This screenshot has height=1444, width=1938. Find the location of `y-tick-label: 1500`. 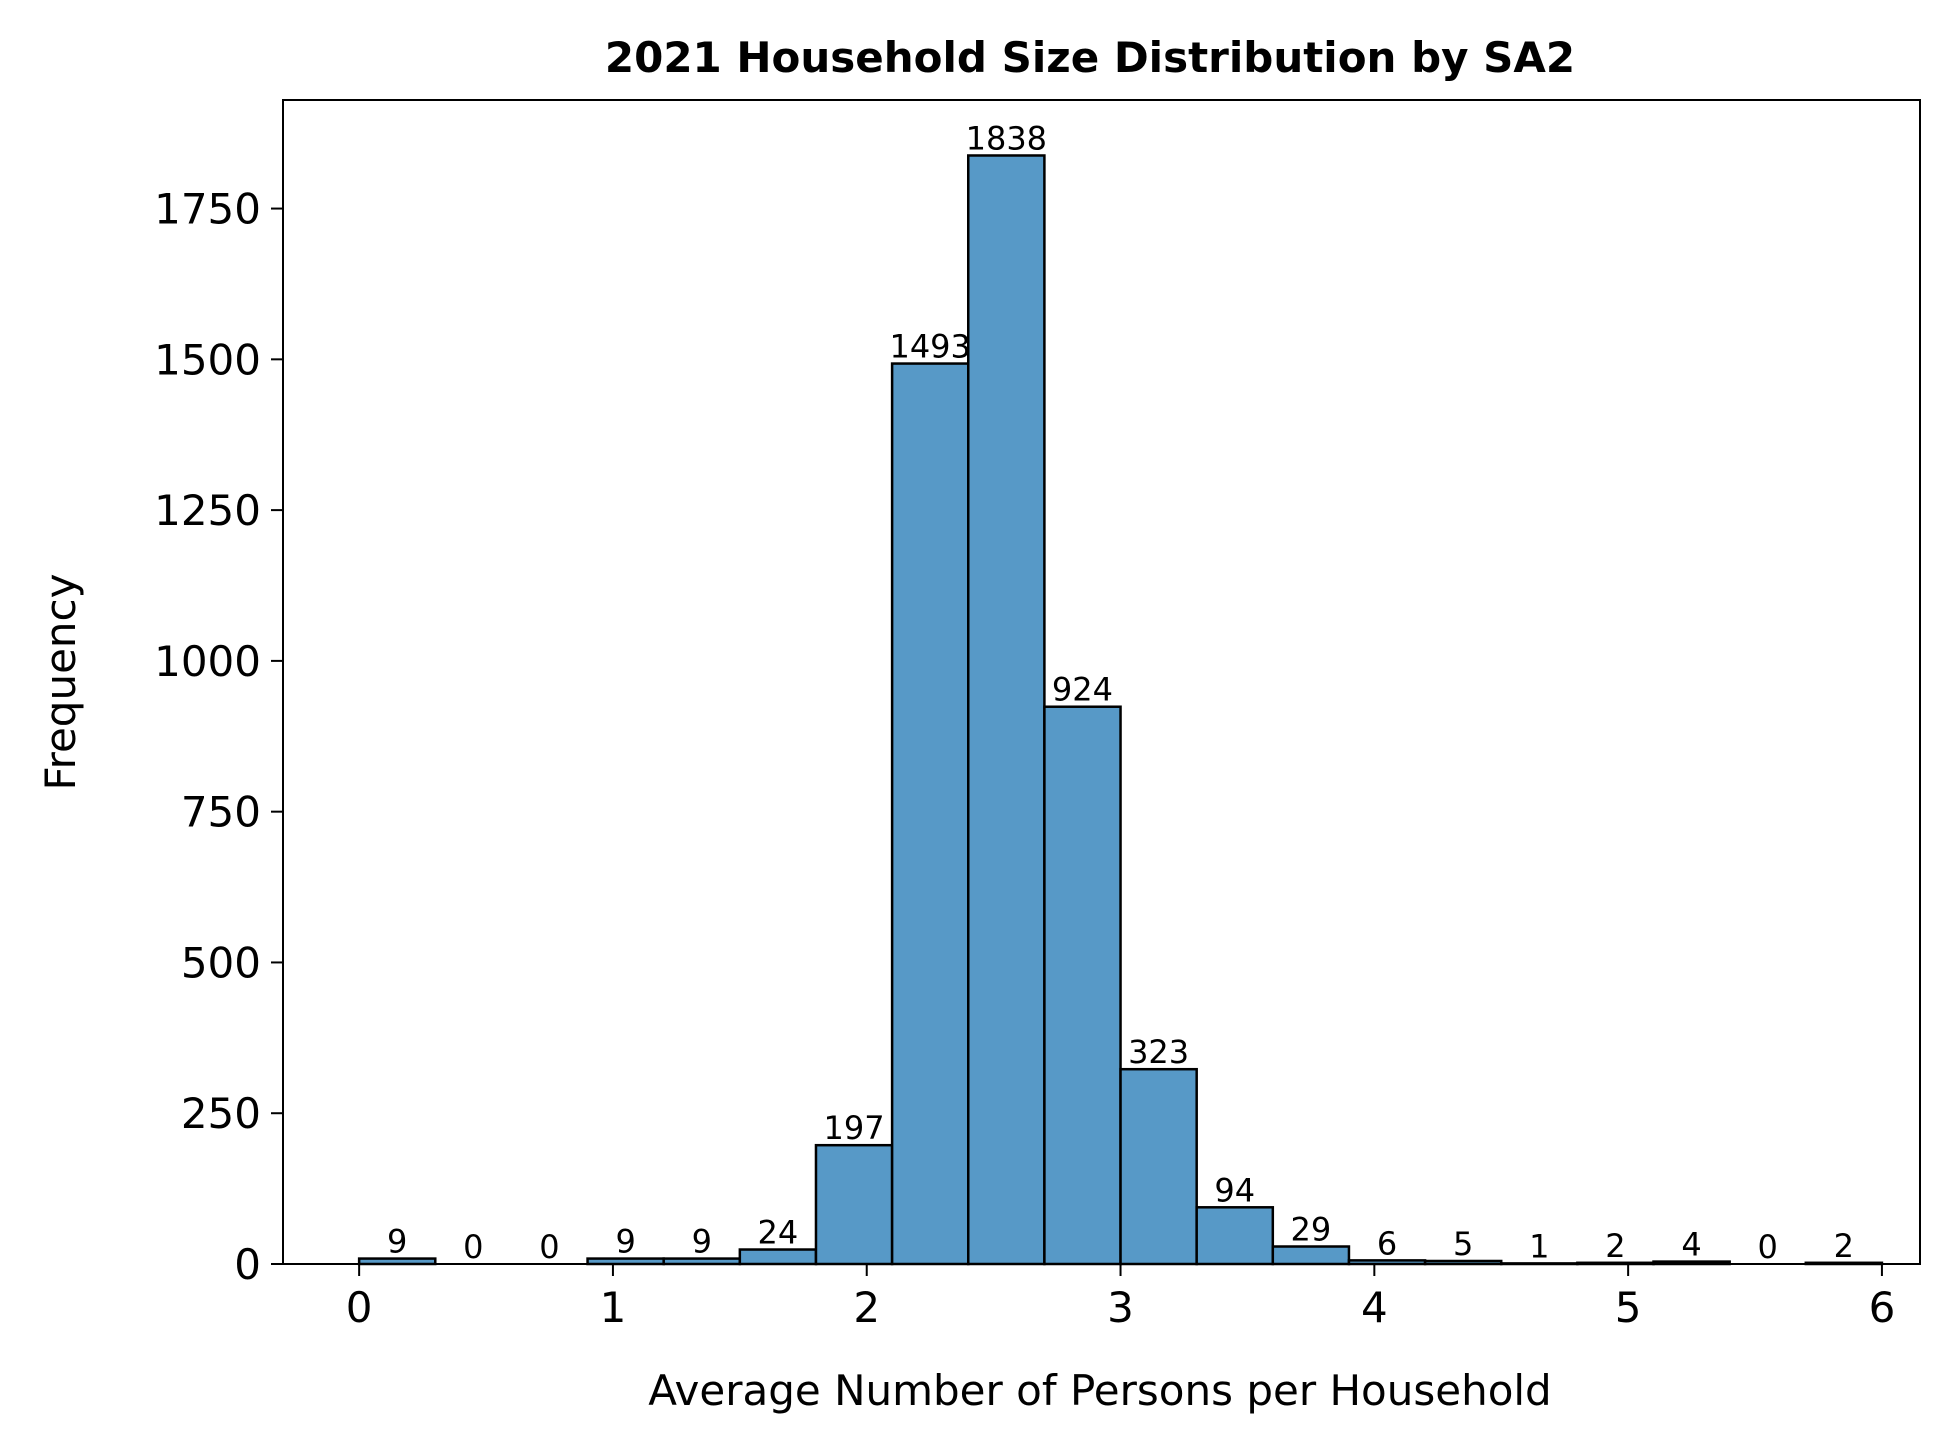

y-tick-label: 1500 is located at coordinates (207, 359).